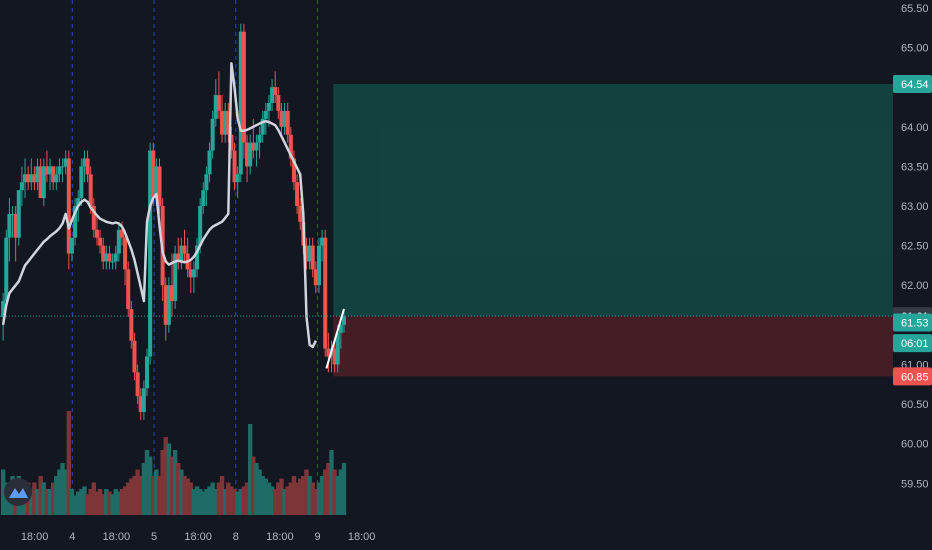 This screenshot has height=550, width=932. Describe the element at coordinates (915, 207) in the screenshot. I see `price-tick-label: 63.00` at that location.